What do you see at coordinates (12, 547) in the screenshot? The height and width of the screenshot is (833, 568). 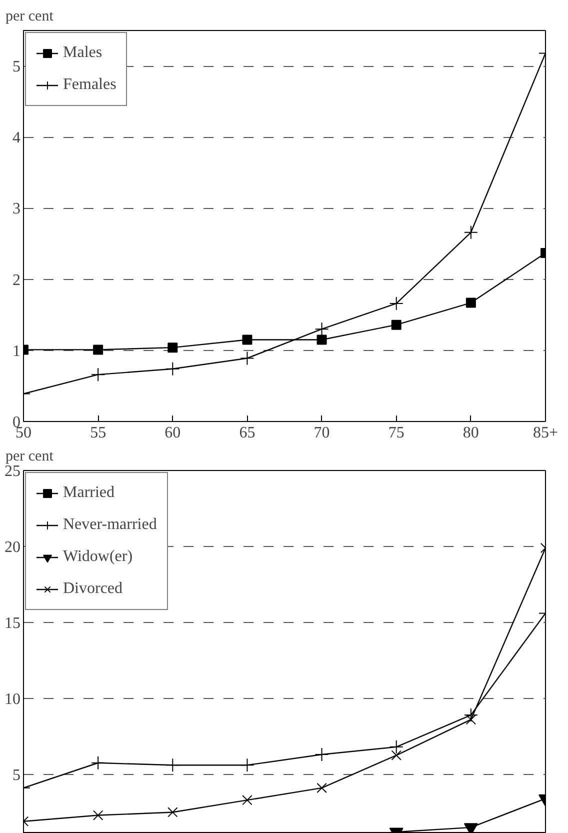 I see `y-tick-label: 20` at bounding box center [12, 547].